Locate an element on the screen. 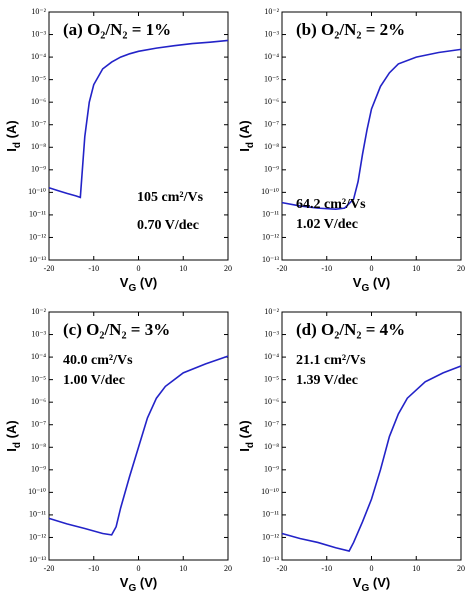  panel-title: (c) O₂/N₂ = 3% is located at coordinates (116, 329).